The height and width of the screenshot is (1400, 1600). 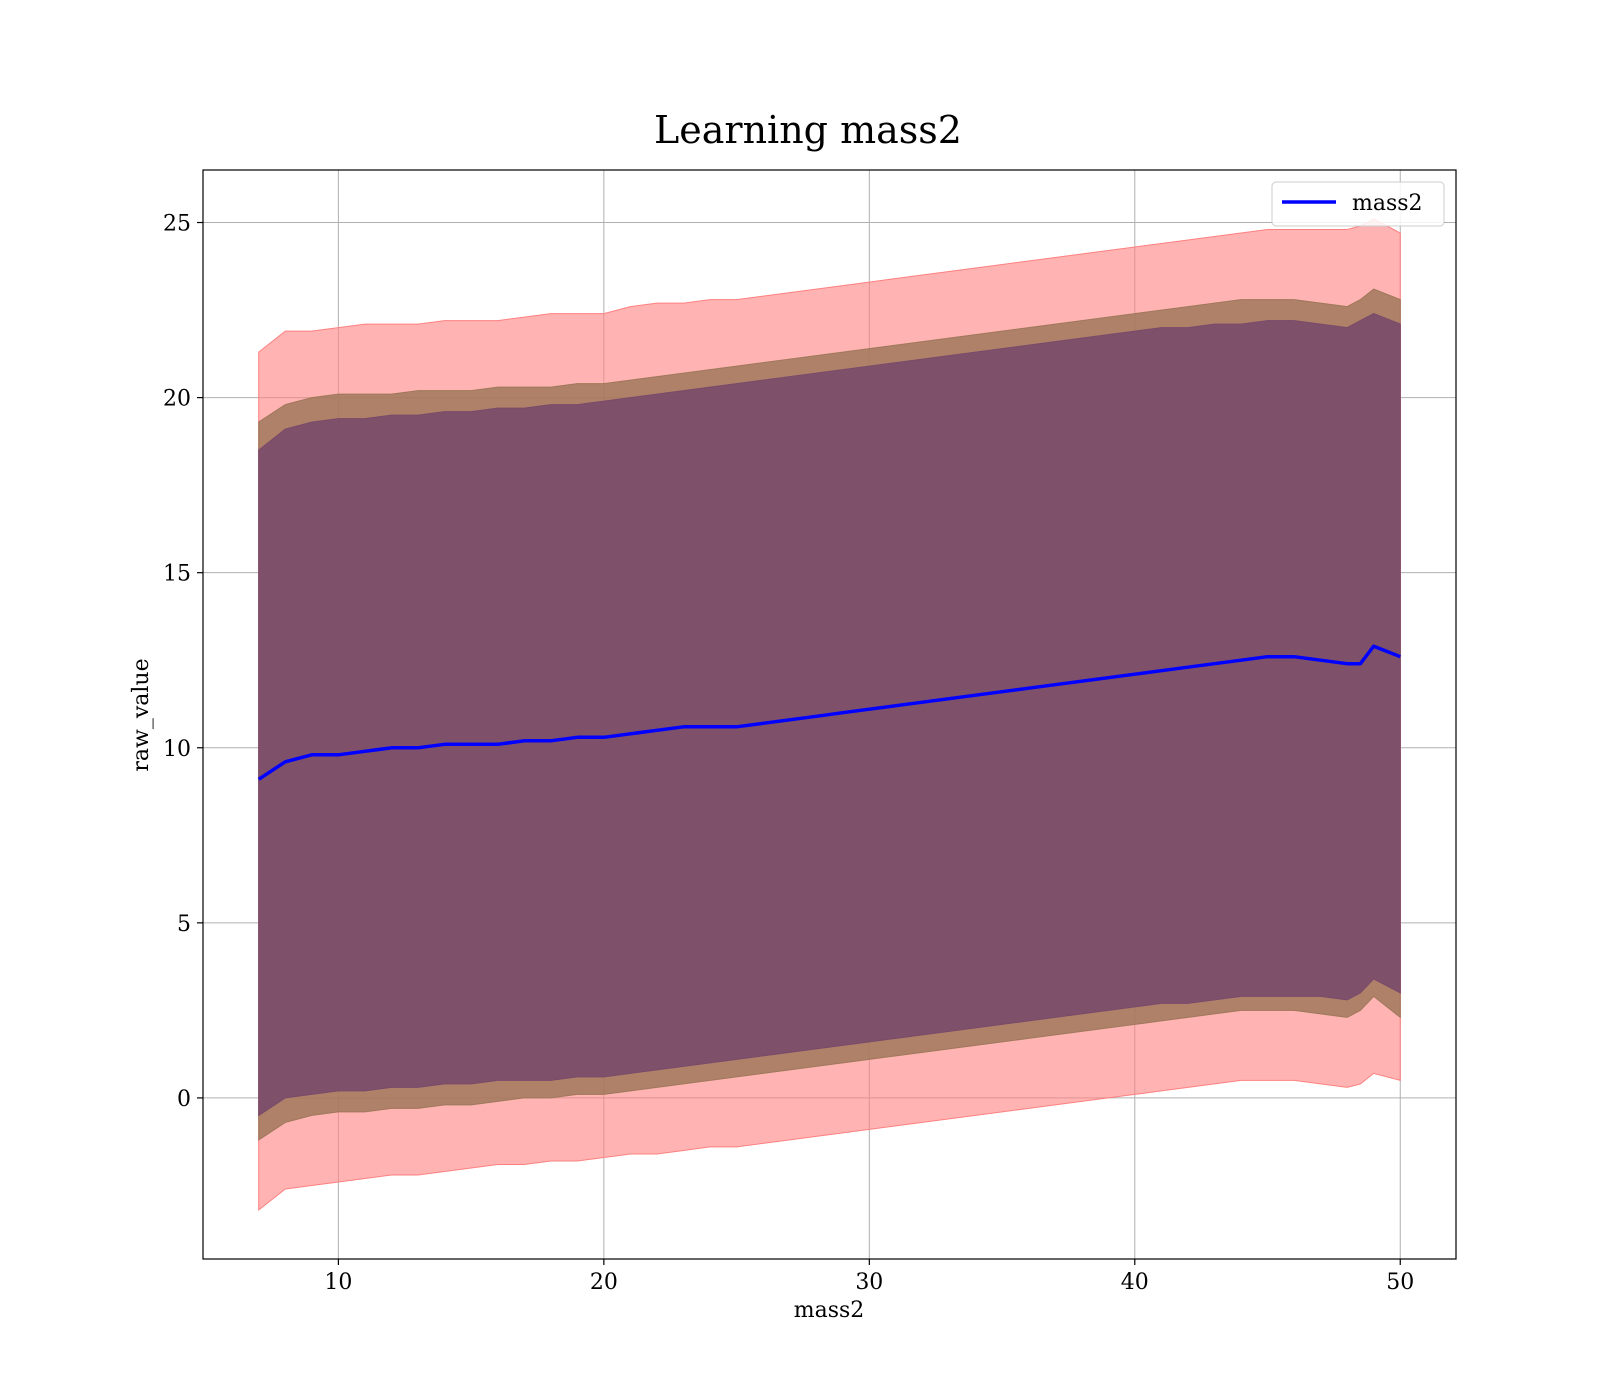 I want to click on legend-box, so click(x=1358, y=204).